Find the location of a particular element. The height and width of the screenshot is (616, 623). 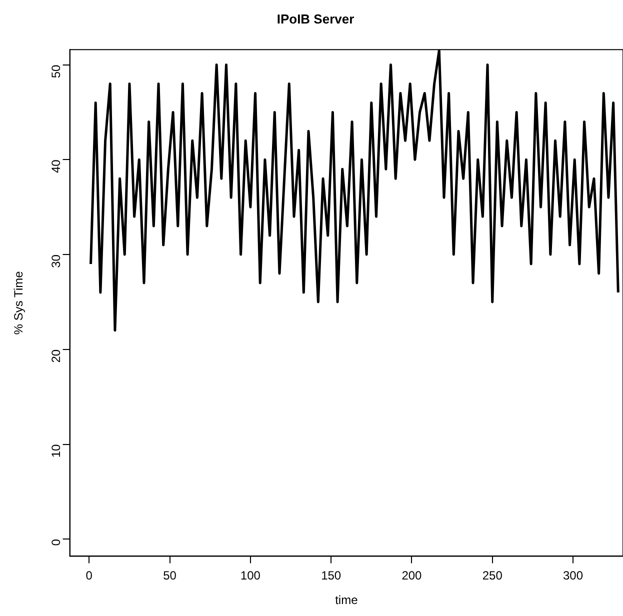

x-axis-title: time is located at coordinates (346, 600).